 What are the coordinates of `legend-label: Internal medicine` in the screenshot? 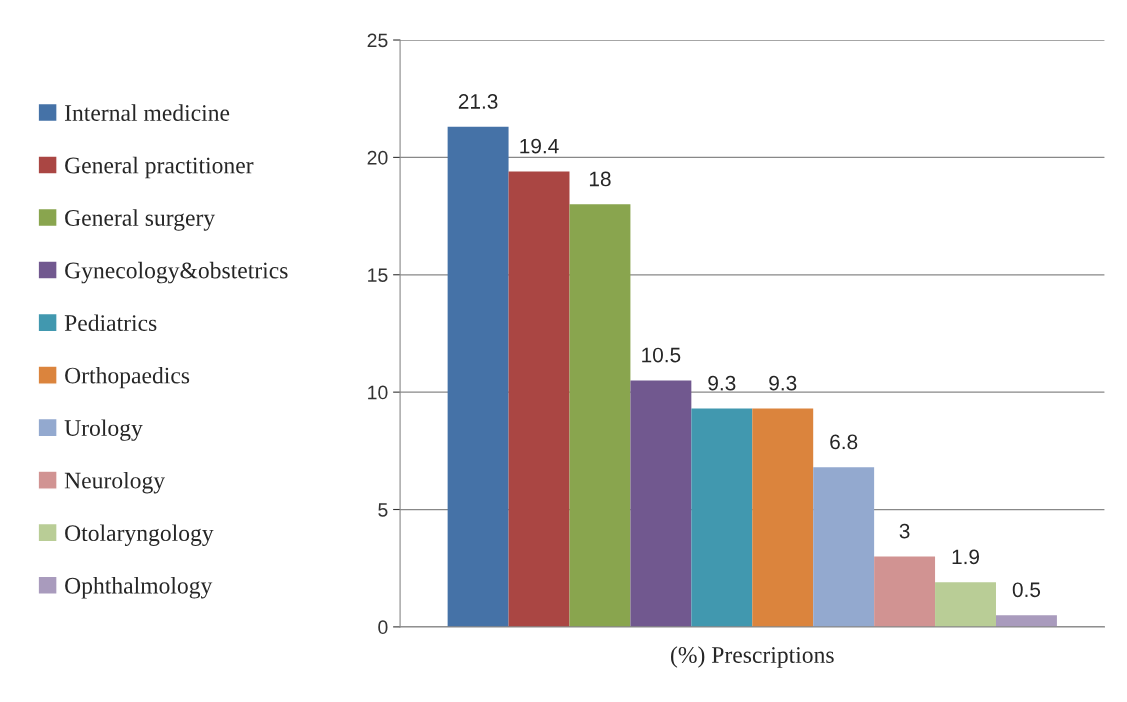 It's located at (147, 112).